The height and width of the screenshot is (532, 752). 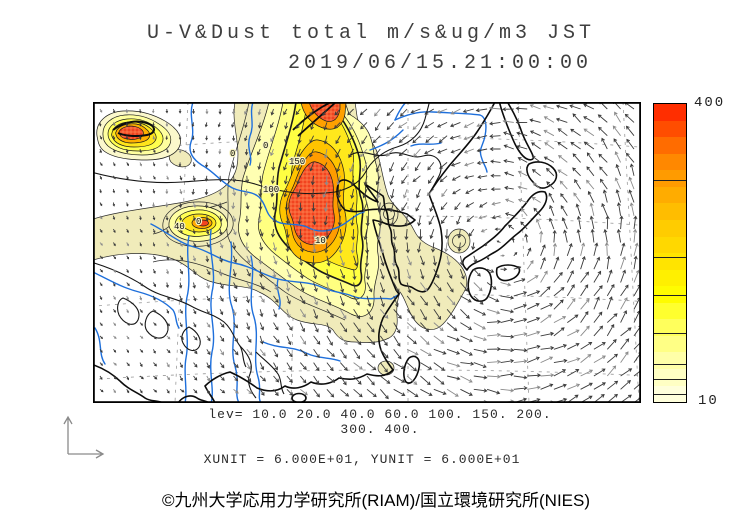 I want to click on x-axis-arrow, so click(x=86, y=454).